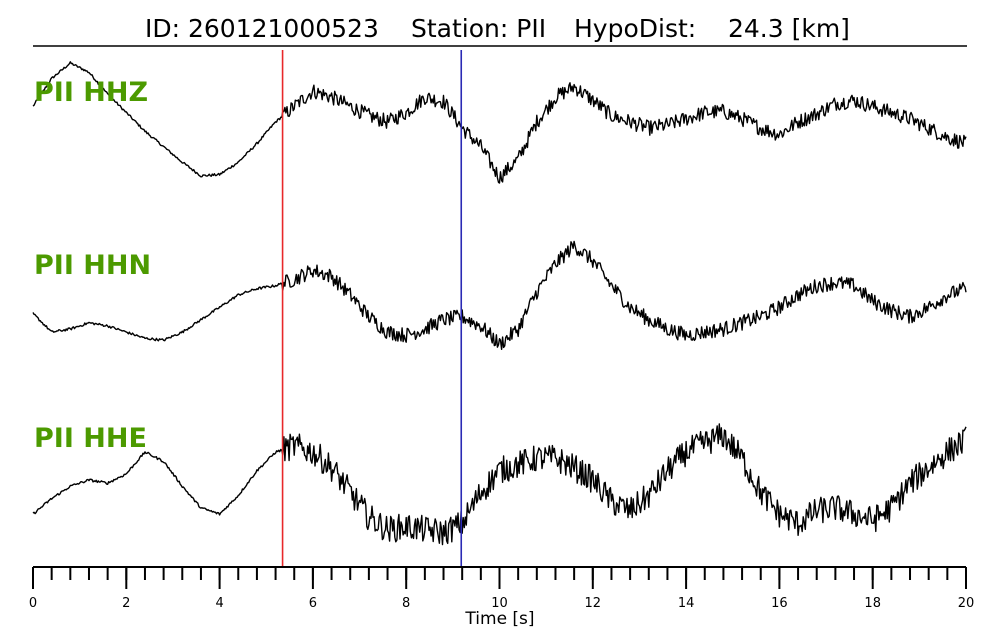  I want to click on x-axis: 0 2 4 6 8 10 12 14 16 18 20, so click(502, 588).